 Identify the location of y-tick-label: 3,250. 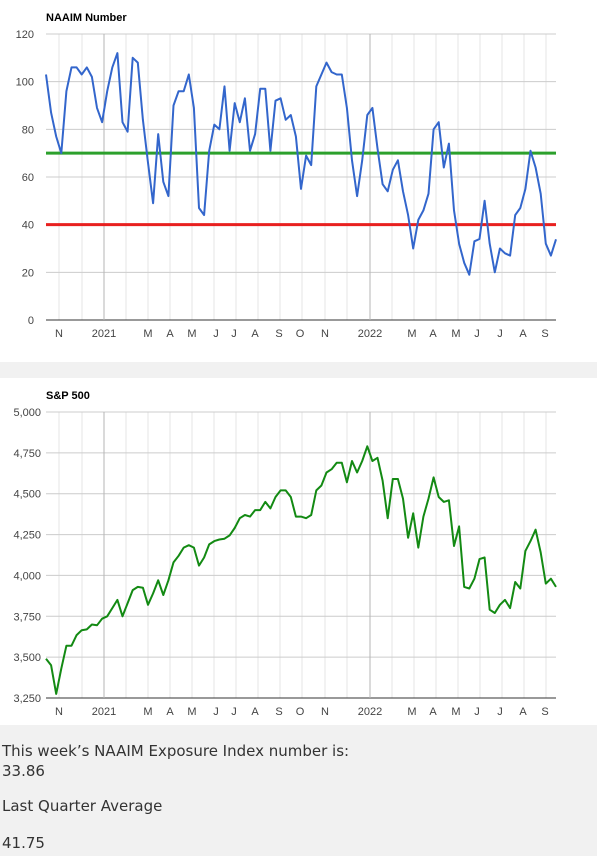
(27, 699).